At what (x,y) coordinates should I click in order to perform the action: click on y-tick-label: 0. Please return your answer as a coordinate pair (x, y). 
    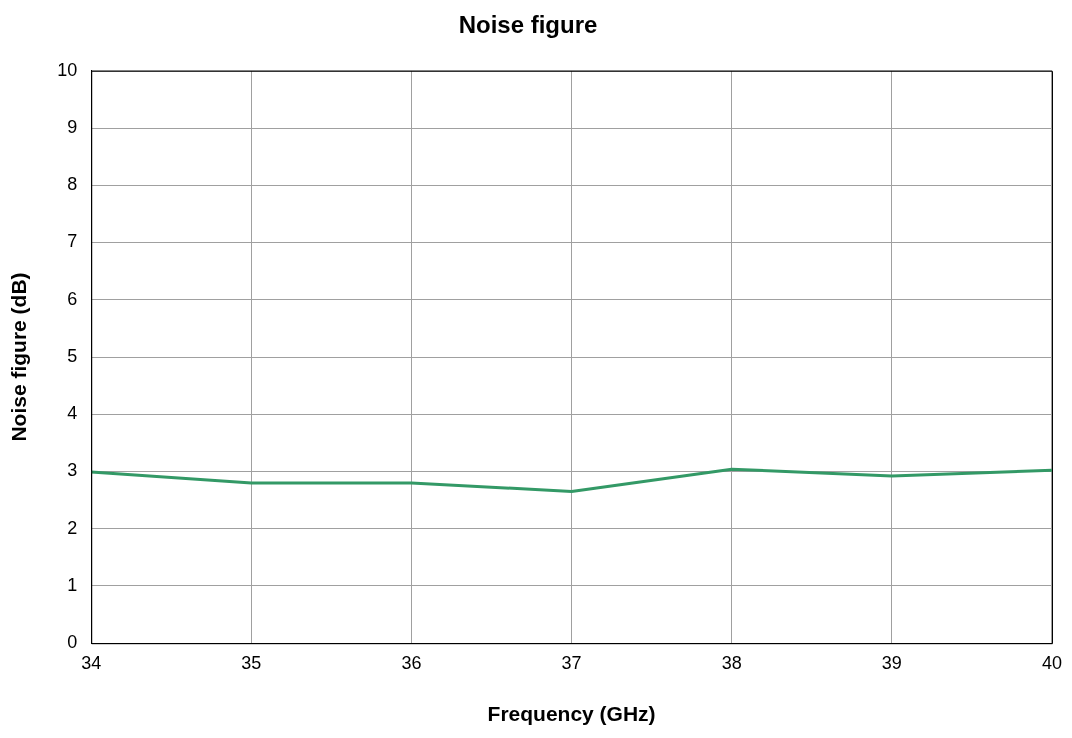
    Looking at the image, I should click on (72, 642).